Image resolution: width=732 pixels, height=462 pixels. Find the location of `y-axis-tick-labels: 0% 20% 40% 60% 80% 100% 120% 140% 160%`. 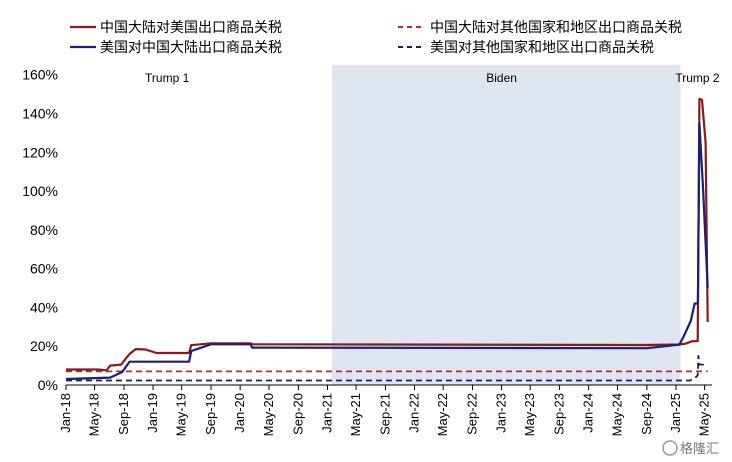

y-axis-tick-labels: 0% 20% 40% 60% 80% 100% 120% 140% 160% is located at coordinates (40, 230).